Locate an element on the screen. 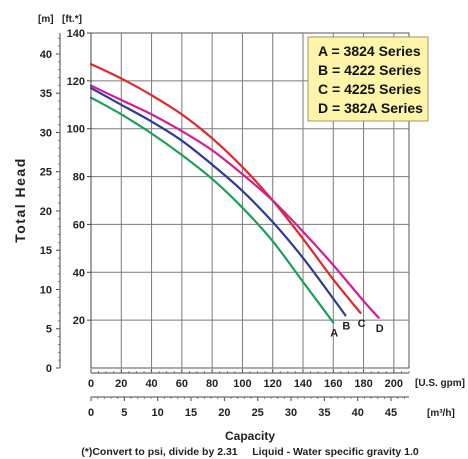  y-tick-ft-label: 20 is located at coordinates (79, 321).